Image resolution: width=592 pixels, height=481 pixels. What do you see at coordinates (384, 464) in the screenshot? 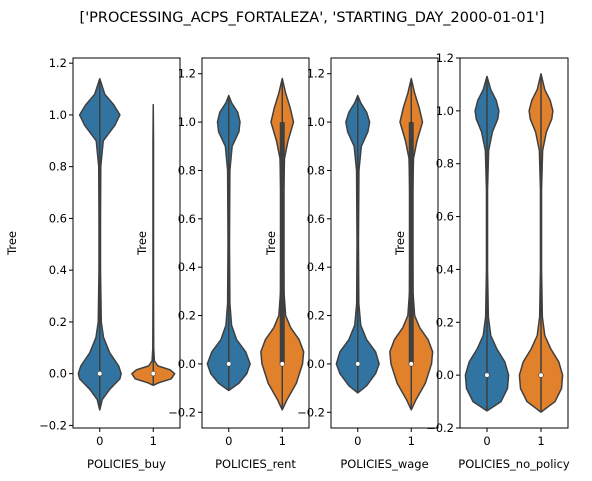
I see `x-axis-label: POLICIES_wage` at bounding box center [384, 464].